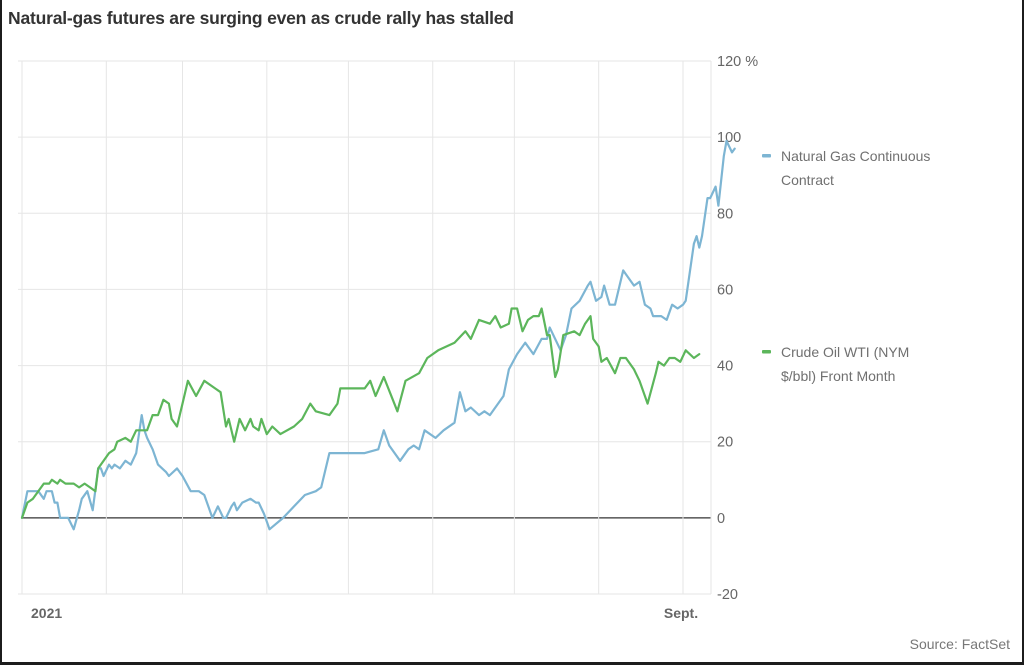  I want to click on x-axis: 2021 Sept., so click(364, 613).